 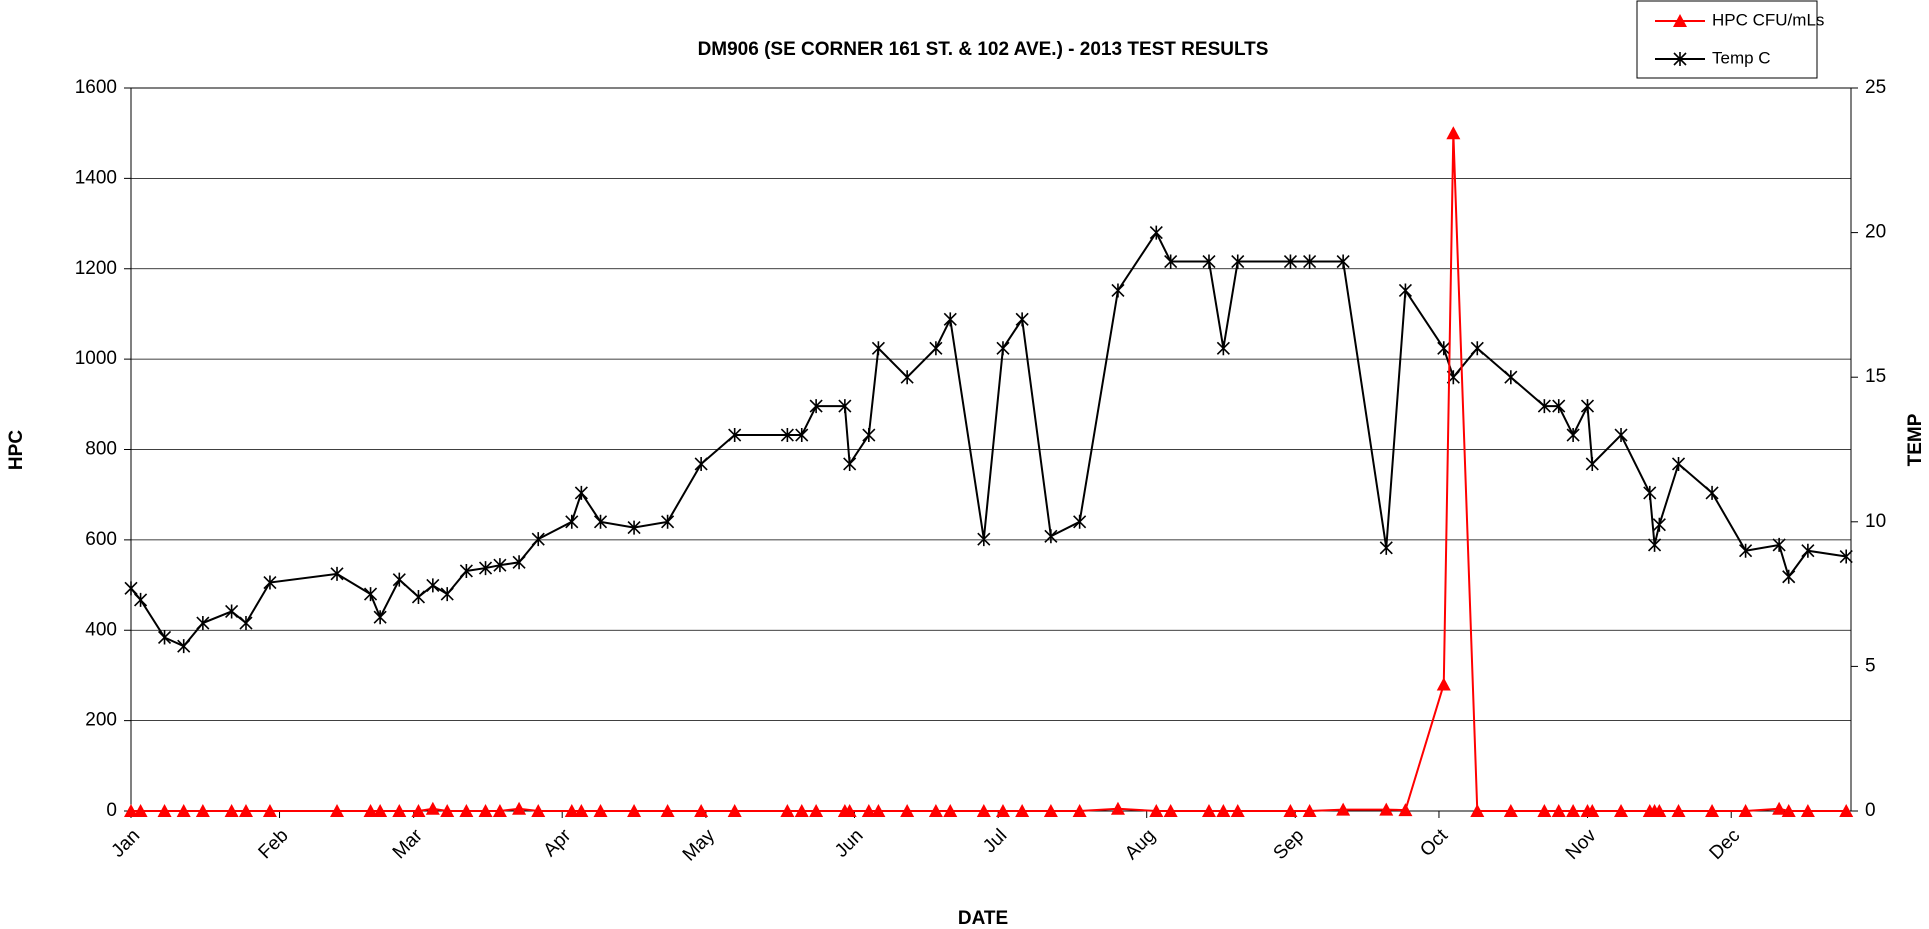 I want to click on y-tick-label: 0, so click(x=111, y=810).